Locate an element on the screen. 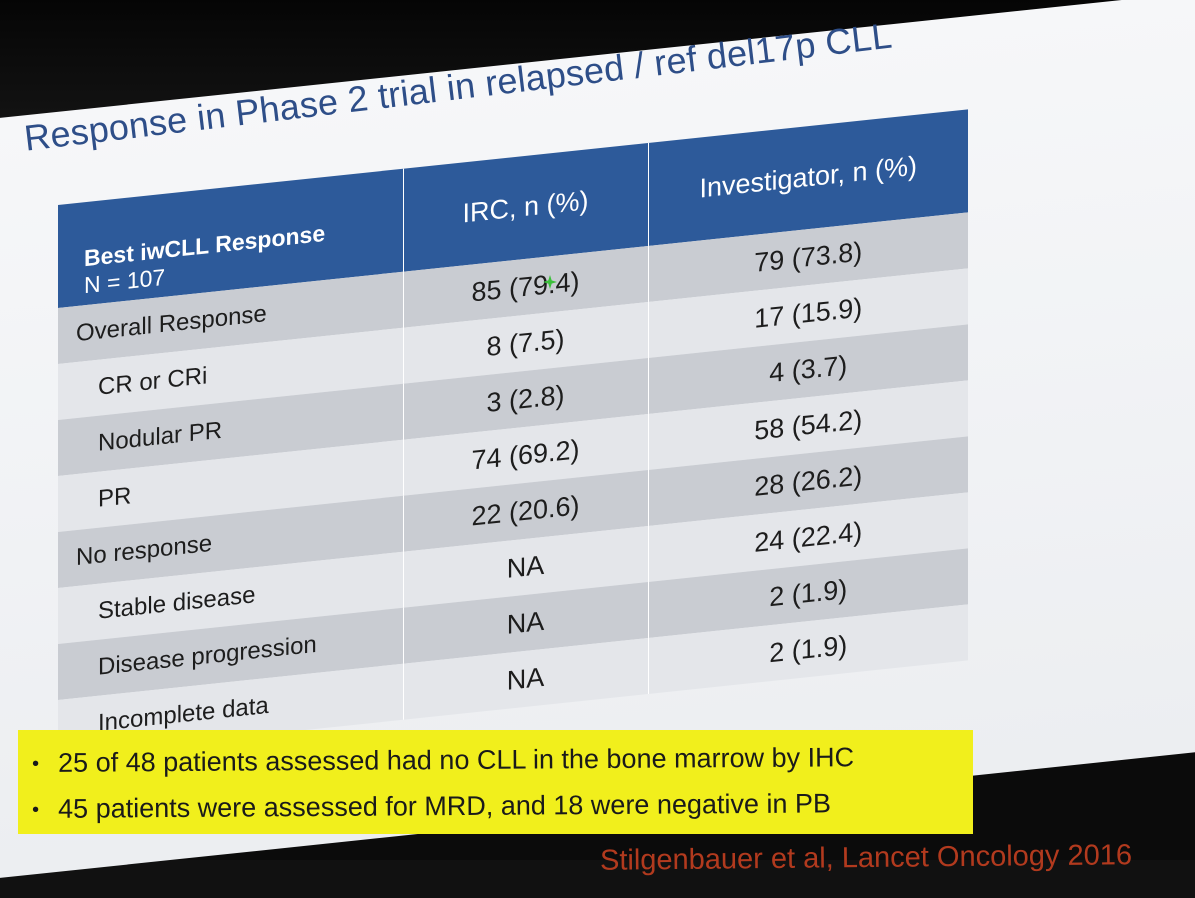 The height and width of the screenshot is (898, 1195). highlight-box is located at coordinates (495, 782).